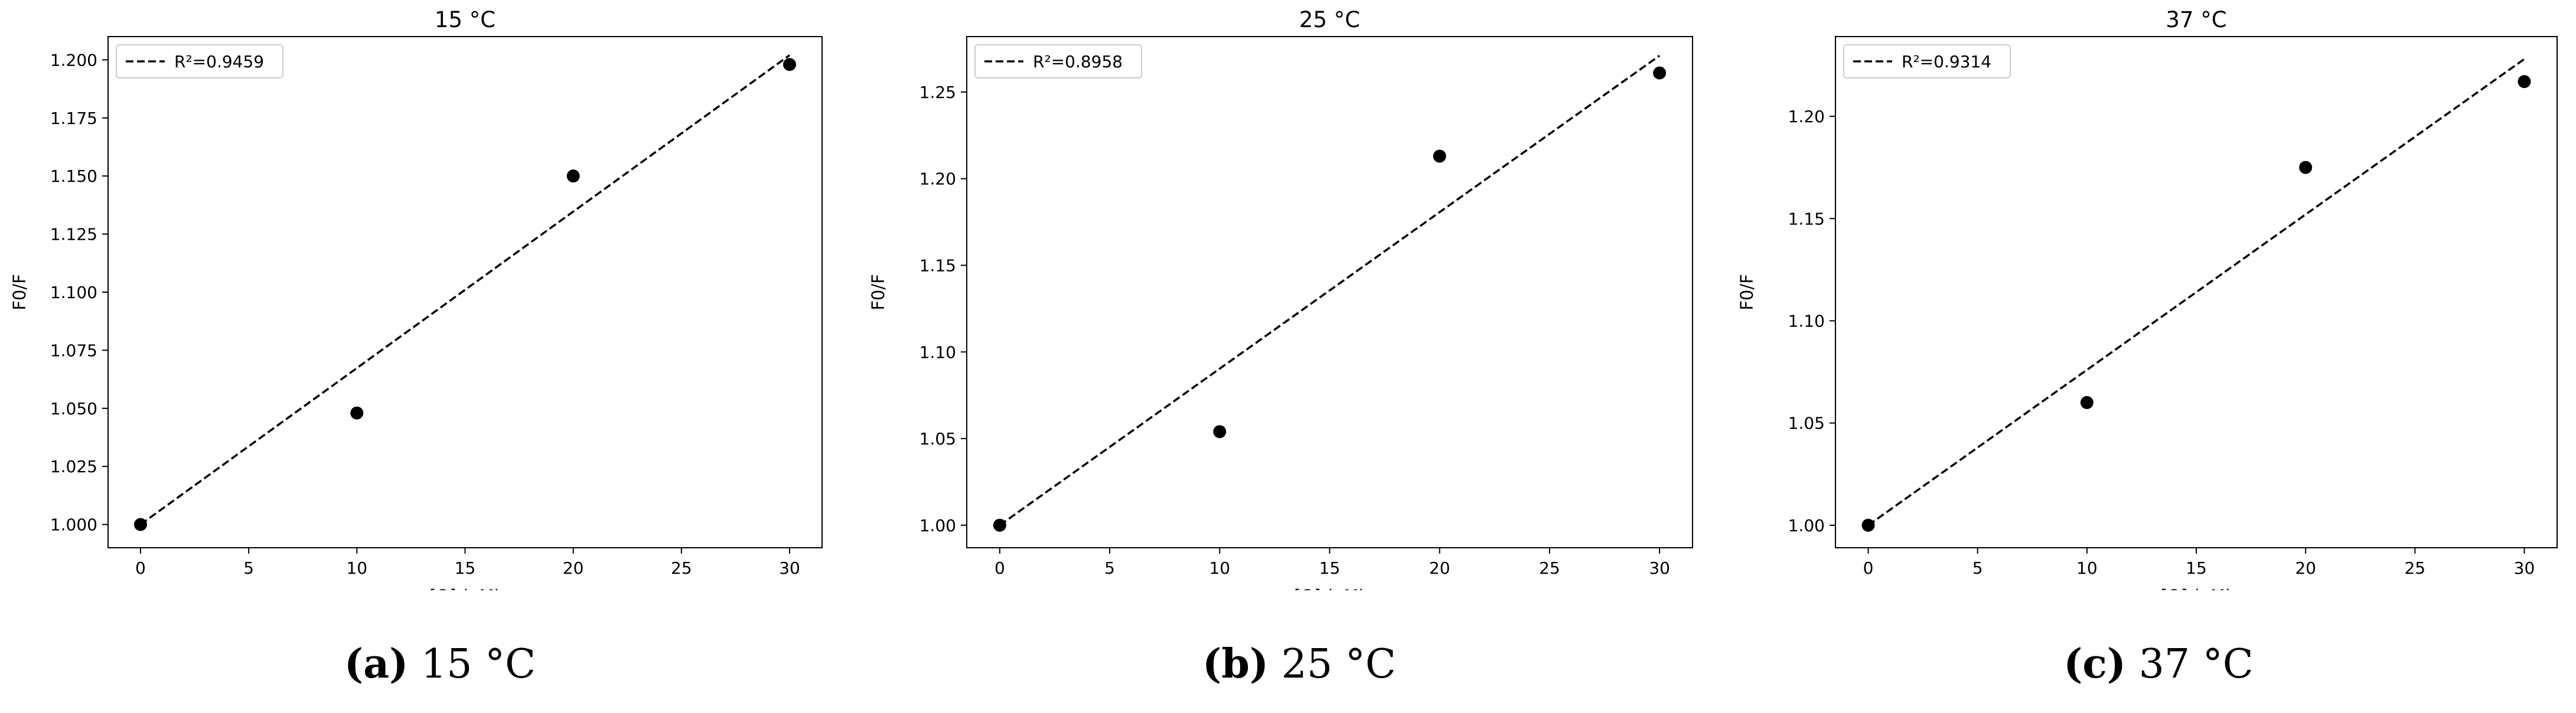 This screenshot has width=2576, height=713. Describe the element at coordinates (19, 292) in the screenshot. I see `y-axis-label-a: F0/F` at that location.